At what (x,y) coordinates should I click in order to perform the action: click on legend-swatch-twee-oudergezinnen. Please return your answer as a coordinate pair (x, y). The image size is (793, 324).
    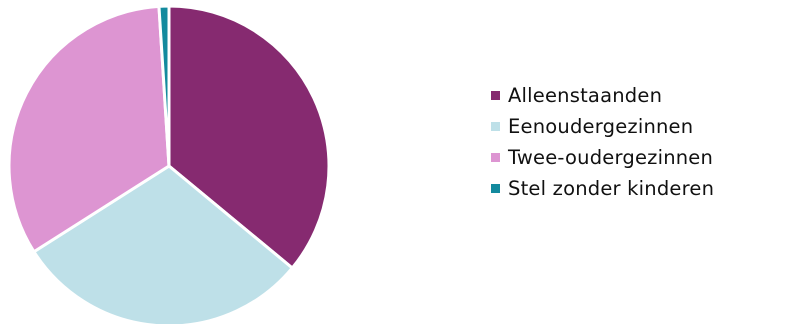
    Looking at the image, I should click on (495, 157).